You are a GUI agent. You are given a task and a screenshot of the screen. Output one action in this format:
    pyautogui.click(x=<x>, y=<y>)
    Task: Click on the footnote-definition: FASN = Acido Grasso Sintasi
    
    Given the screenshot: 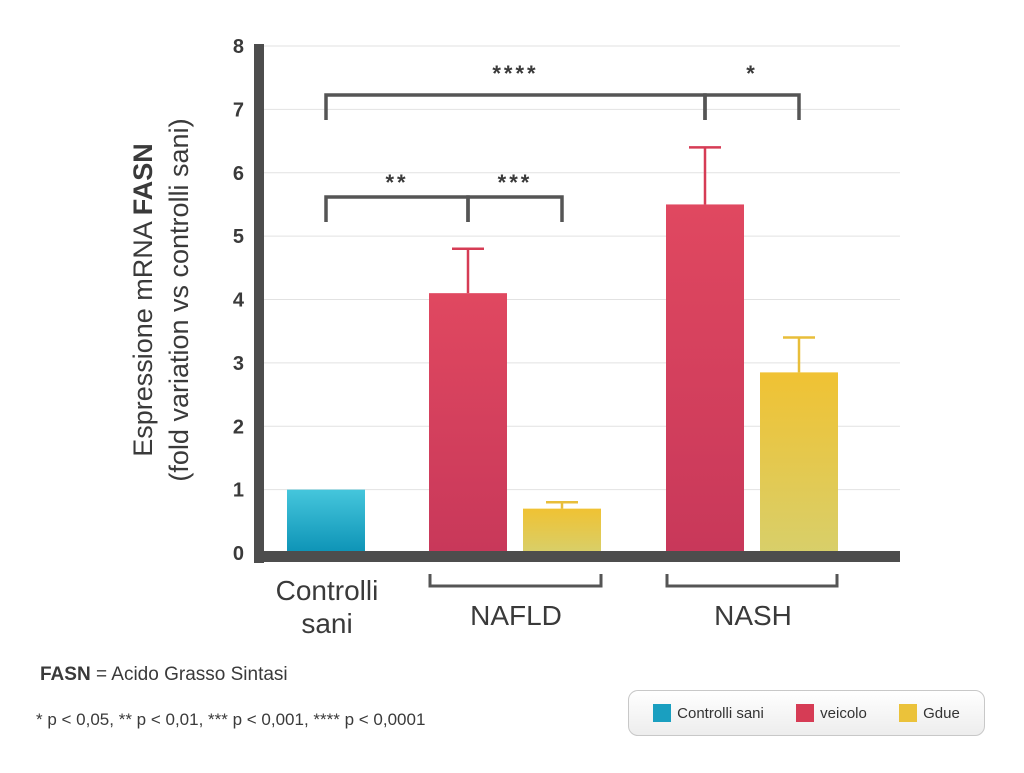 What is the action you would take?
    pyautogui.click(x=164, y=675)
    